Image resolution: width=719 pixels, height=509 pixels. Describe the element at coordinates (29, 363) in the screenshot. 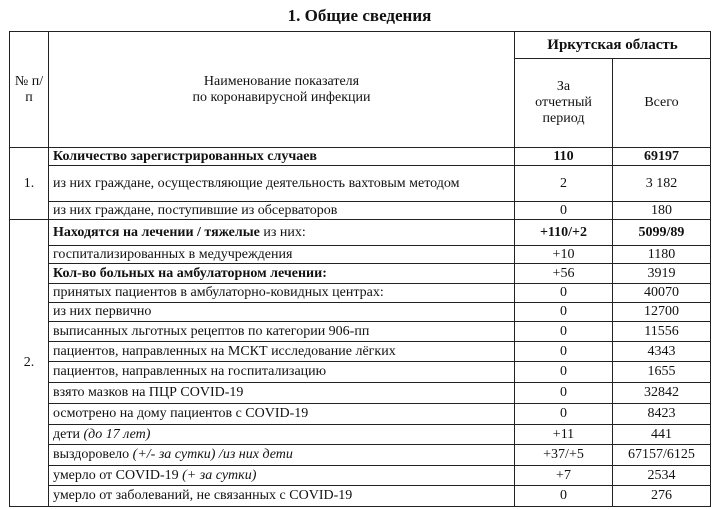

I see `section-number: 2.` at that location.